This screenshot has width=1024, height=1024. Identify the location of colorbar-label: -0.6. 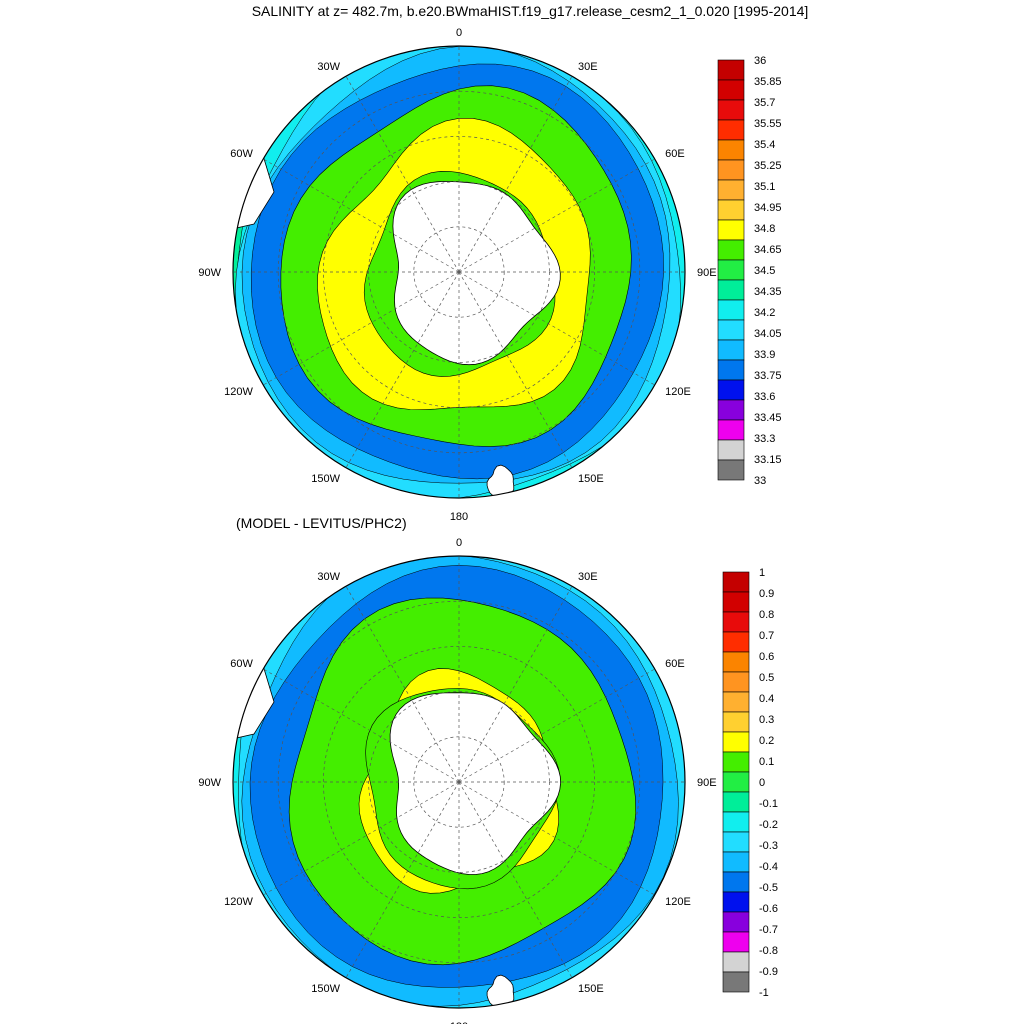
(768, 909).